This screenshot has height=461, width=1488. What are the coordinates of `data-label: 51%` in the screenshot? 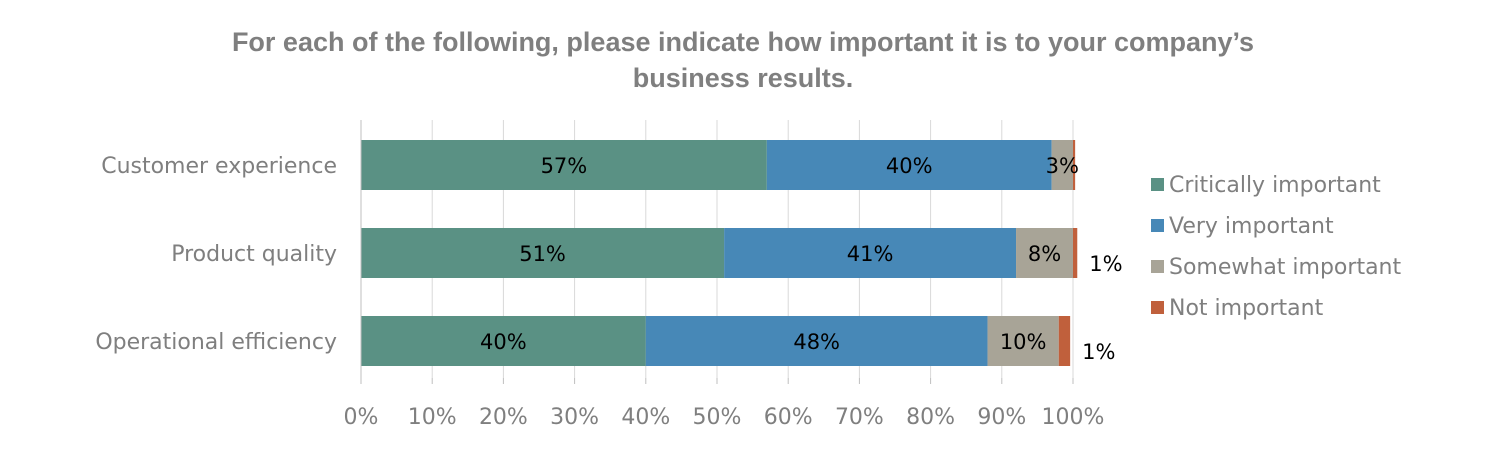 It's located at (542, 254).